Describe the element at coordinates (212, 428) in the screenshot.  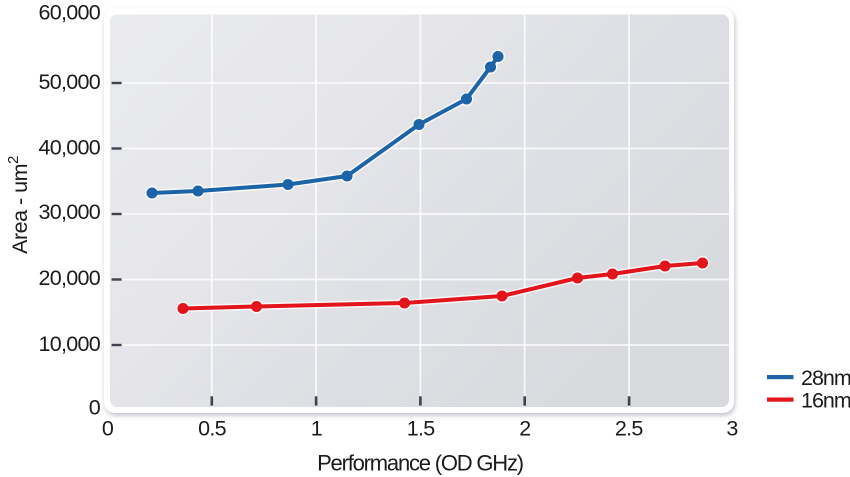
I see `svg-text: 0.5` at that location.